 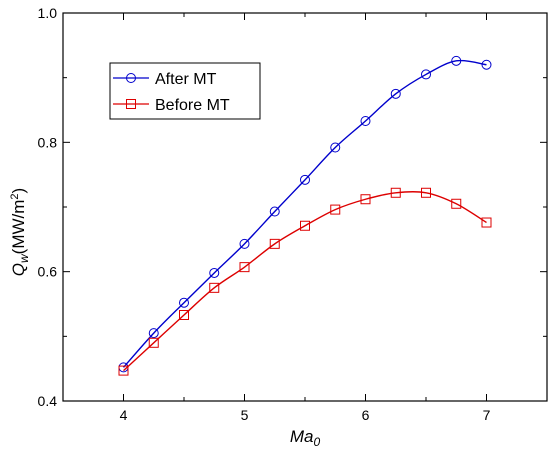 What do you see at coordinates (48, 13) in the screenshot?
I see `y-tick-label: 1.0` at bounding box center [48, 13].